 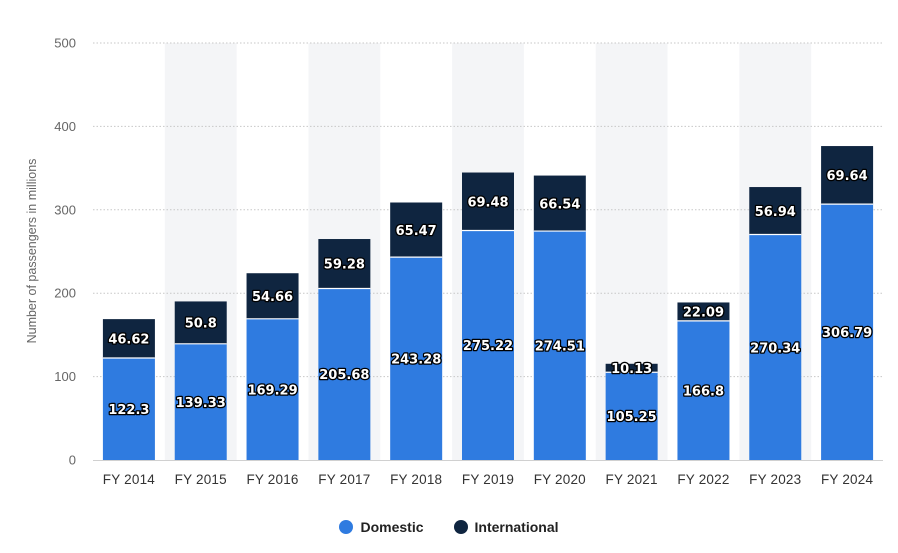 I want to click on legend-marker-international, so click(x=460, y=527).